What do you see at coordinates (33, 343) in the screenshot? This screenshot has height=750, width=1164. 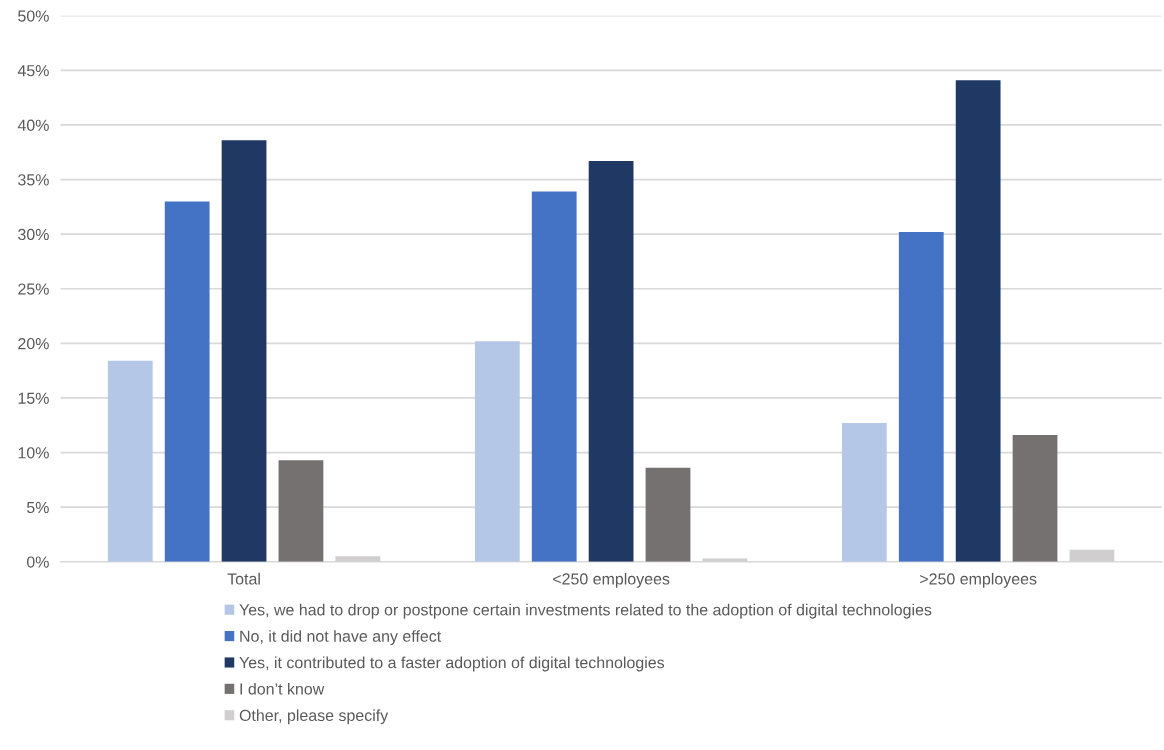 I see `y-tick-label: 20%` at bounding box center [33, 343].